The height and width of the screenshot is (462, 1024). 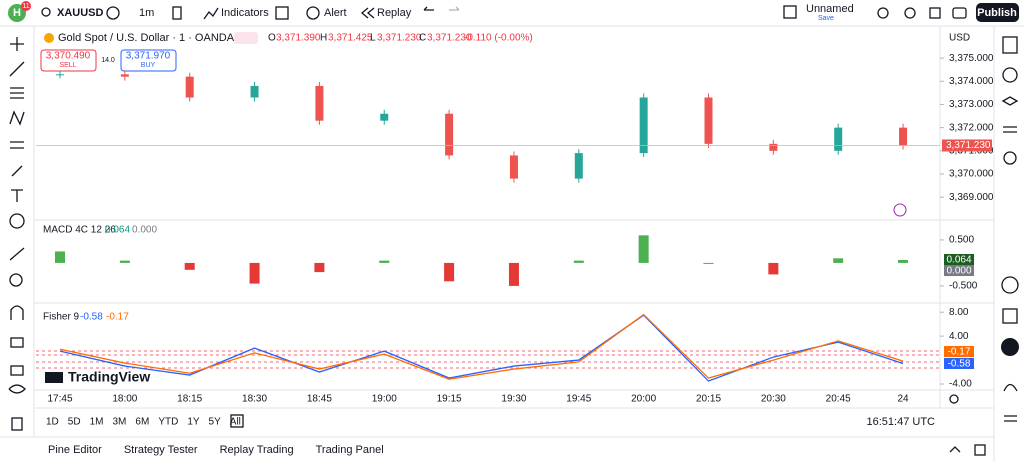 I want to click on maximize, so click(x=980, y=450).